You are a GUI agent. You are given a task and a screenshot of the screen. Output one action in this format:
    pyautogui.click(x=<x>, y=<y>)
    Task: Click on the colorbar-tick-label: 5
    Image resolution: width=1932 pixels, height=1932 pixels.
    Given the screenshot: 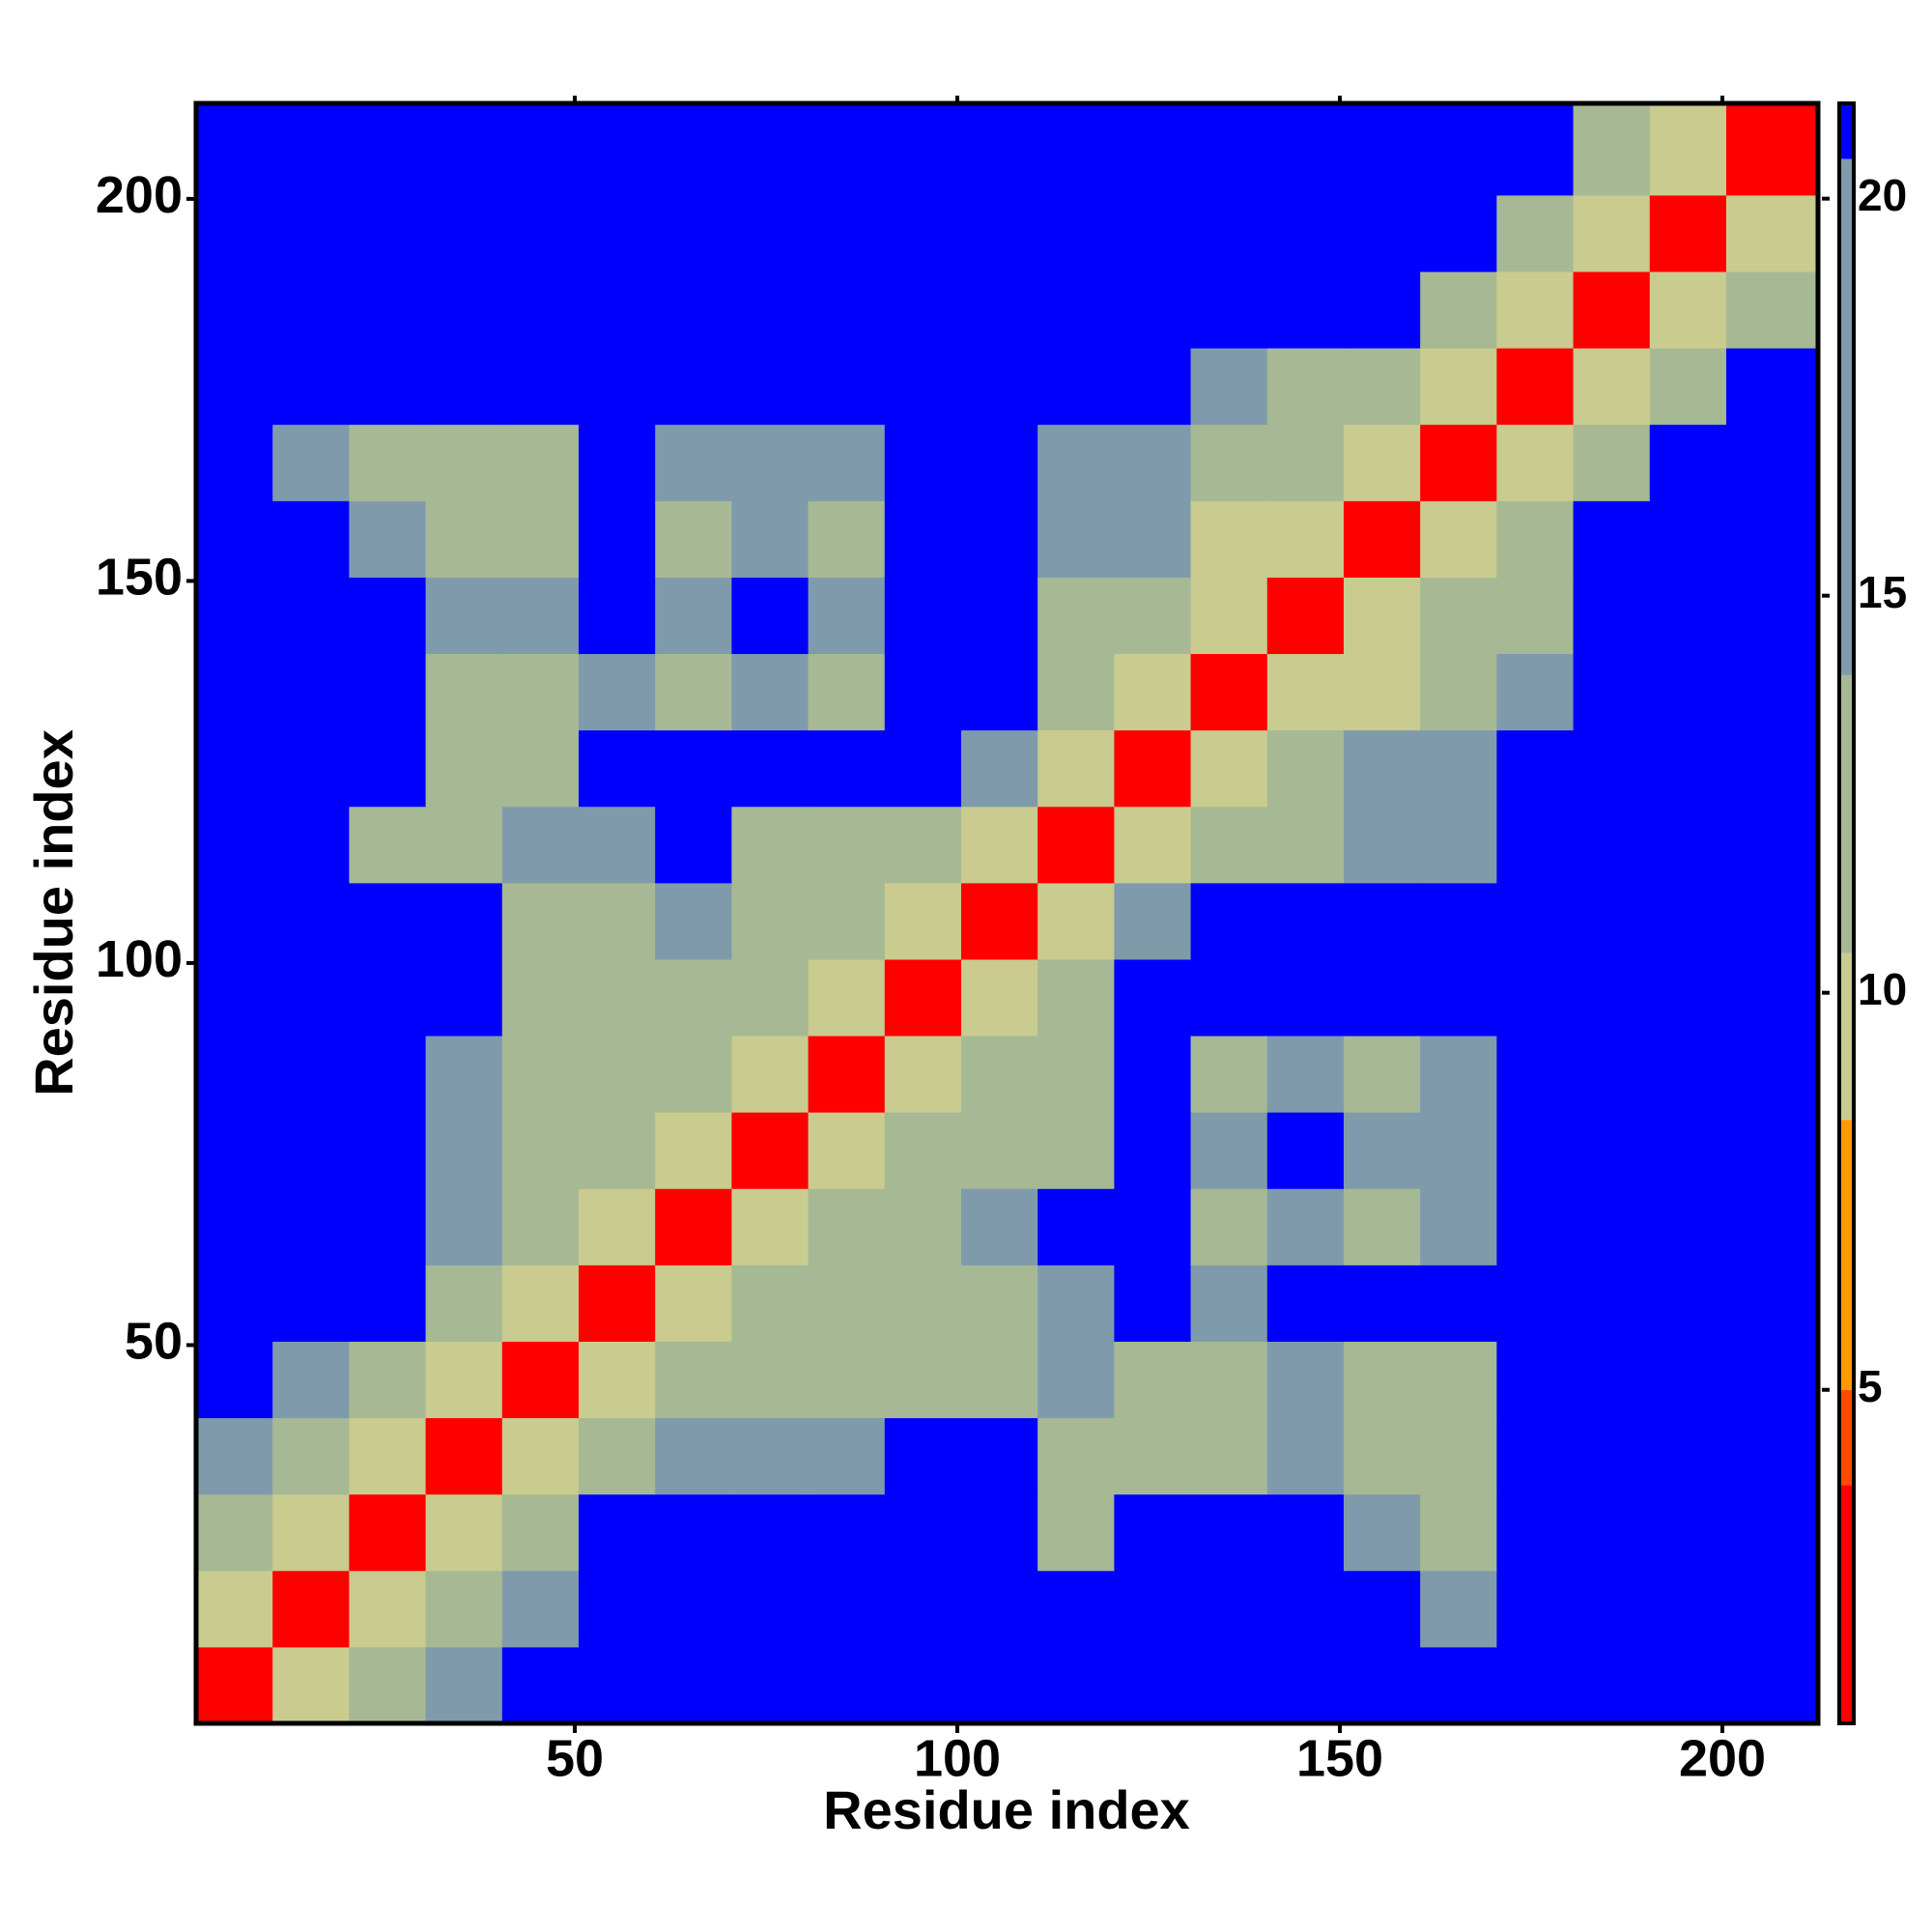 What is the action you would take?
    pyautogui.click(x=1870, y=1386)
    